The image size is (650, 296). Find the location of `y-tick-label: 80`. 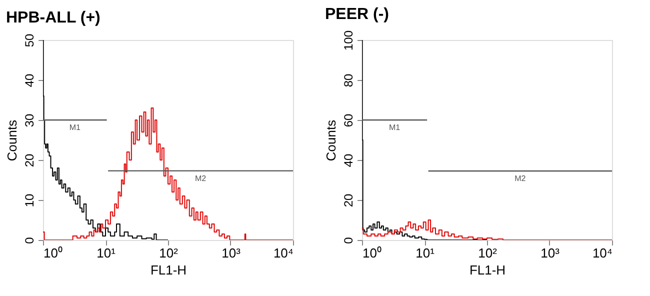

y-tick-label: 80 is located at coordinates (349, 81).